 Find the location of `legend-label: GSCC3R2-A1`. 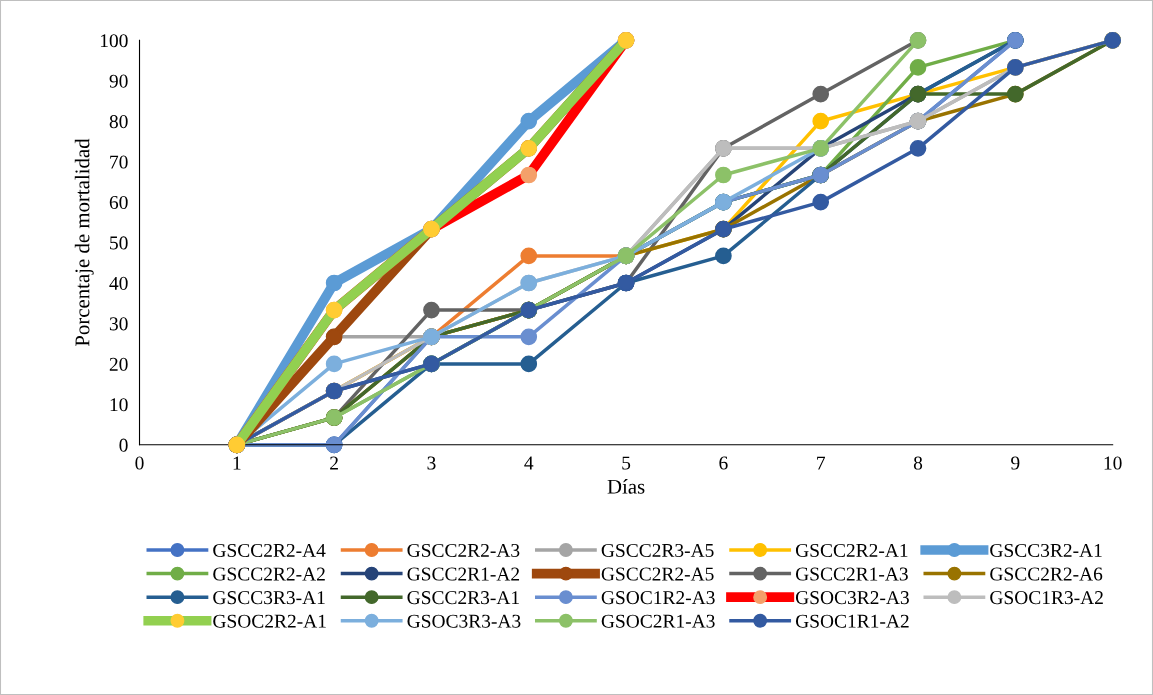

legend-label: GSCC3R2-A1 is located at coordinates (1046, 550).